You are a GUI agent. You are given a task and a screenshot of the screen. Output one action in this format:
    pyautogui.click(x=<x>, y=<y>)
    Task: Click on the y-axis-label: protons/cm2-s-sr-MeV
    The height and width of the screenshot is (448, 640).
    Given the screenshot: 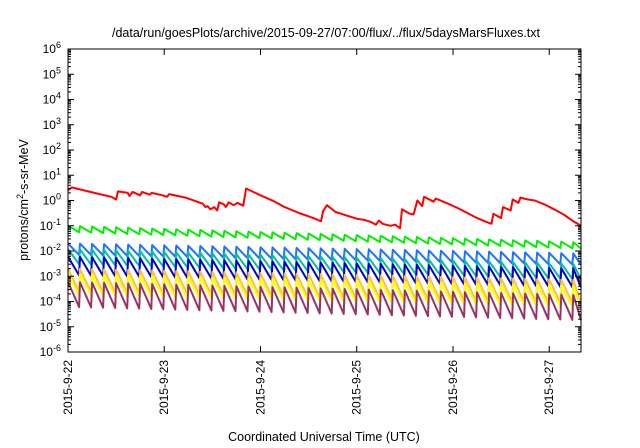 What is the action you would take?
    pyautogui.click(x=23, y=199)
    